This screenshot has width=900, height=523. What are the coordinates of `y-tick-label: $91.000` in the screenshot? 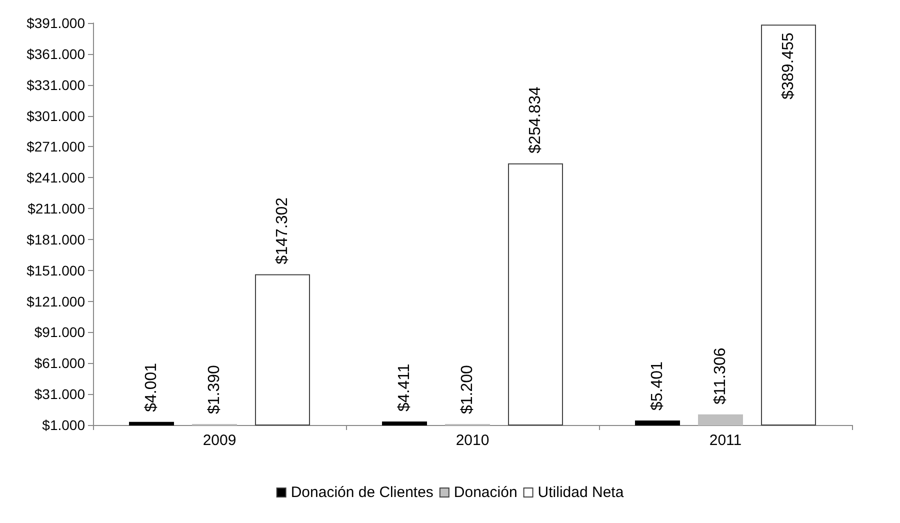 It's located at (60, 332).